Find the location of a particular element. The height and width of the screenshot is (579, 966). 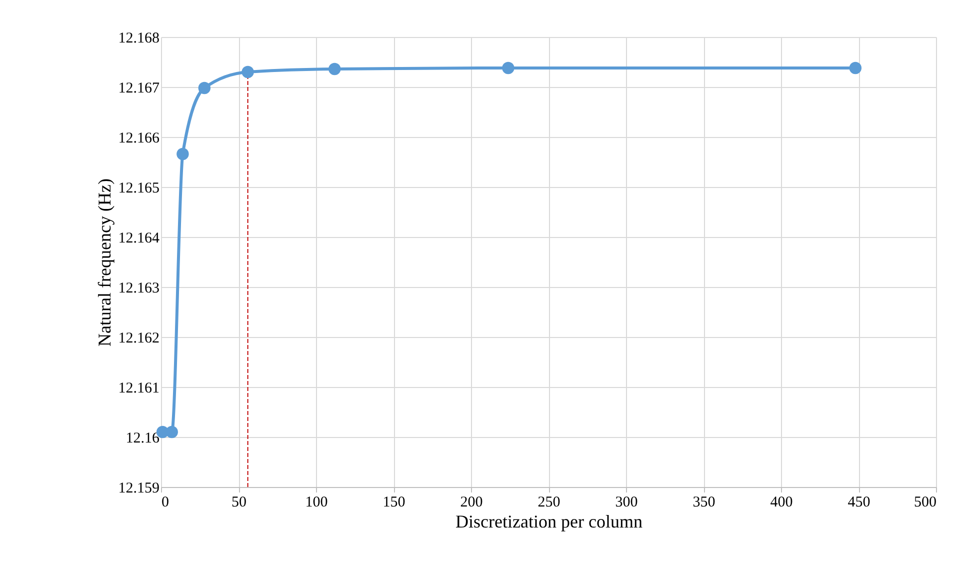

x-tick-label: 450 is located at coordinates (859, 502).